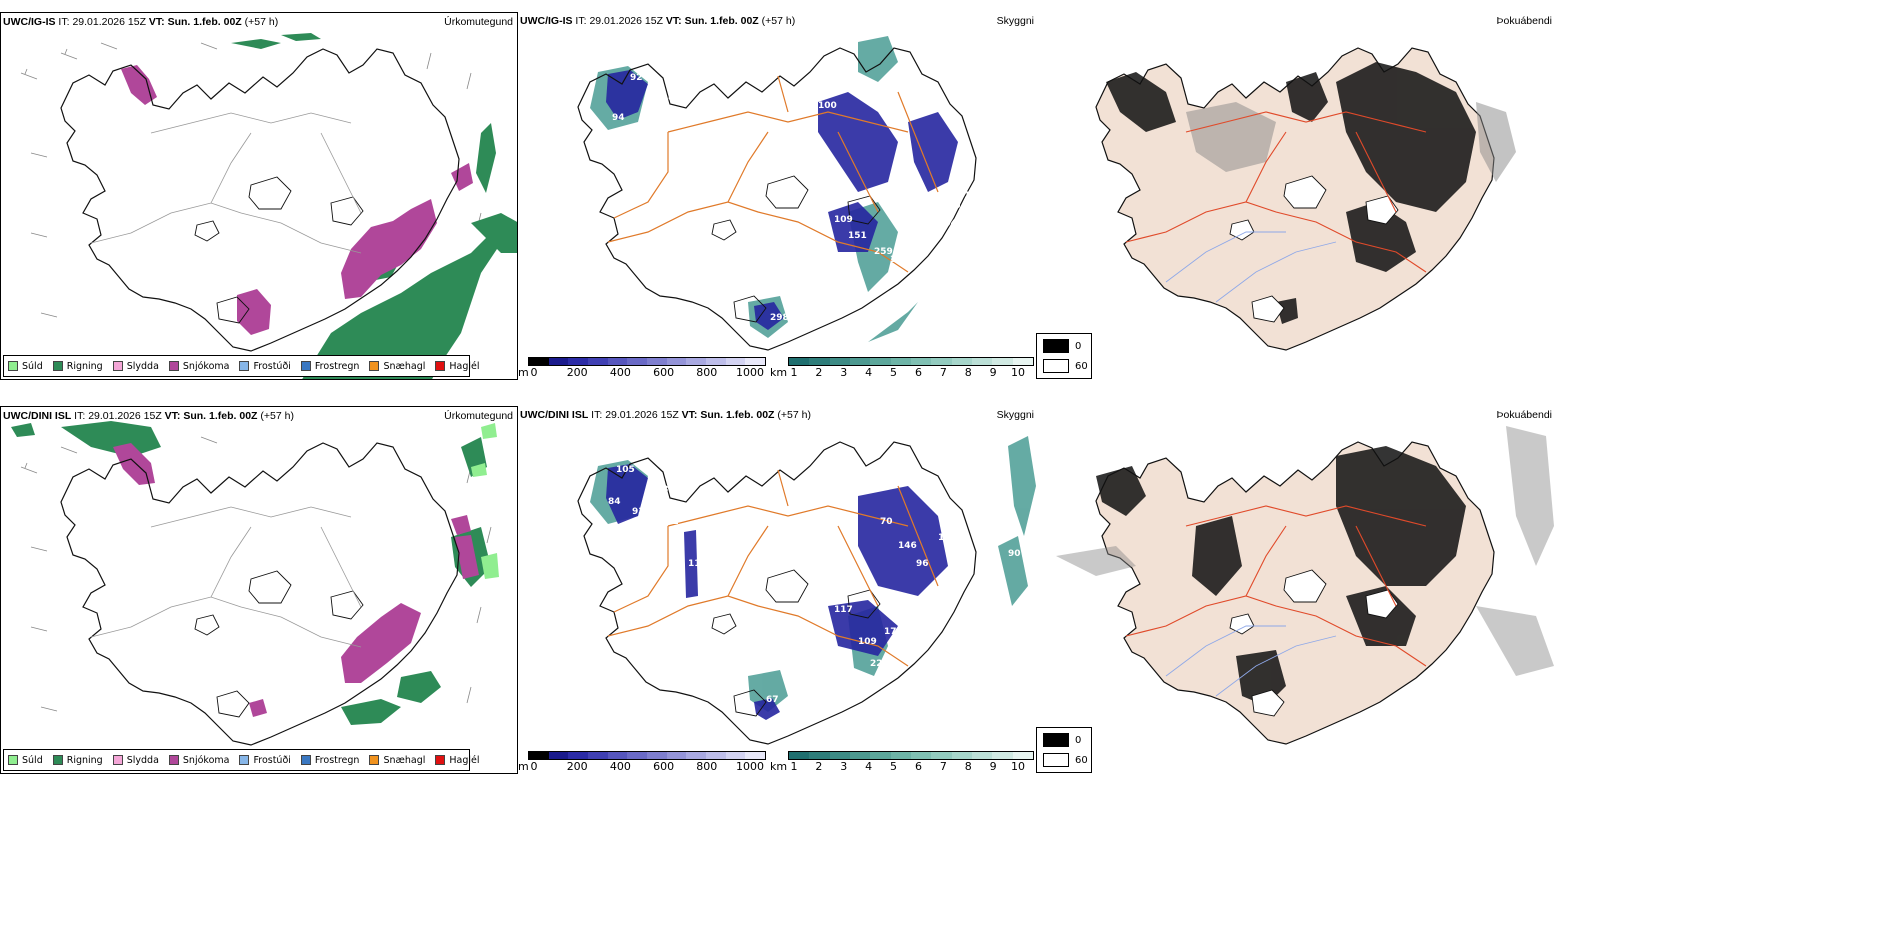 This screenshot has width=1900, height=950. I want to click on visibility-value: 105, so click(947, 538).